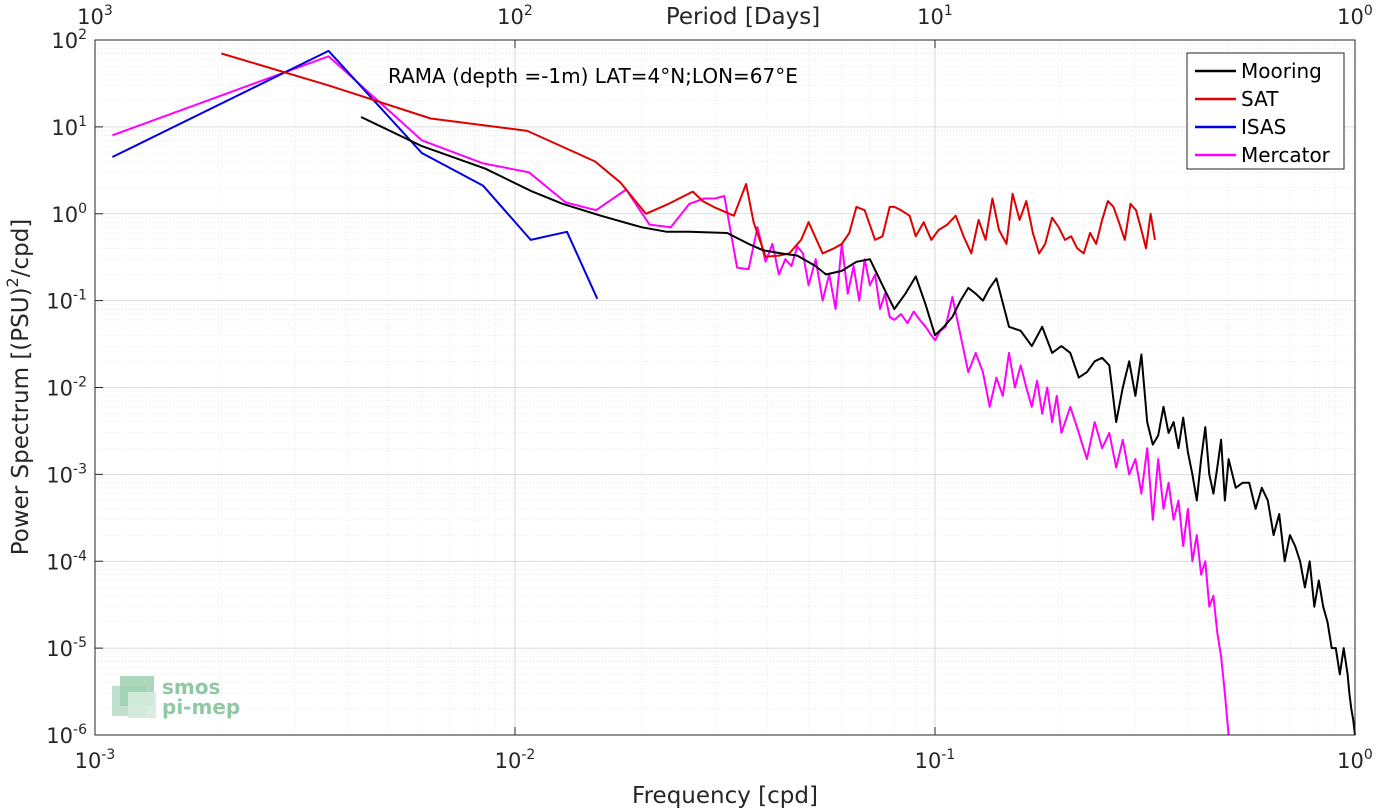 The width and height of the screenshot is (1377, 809). I want to click on x-tick-label: 10⁻³, so click(95, 760).